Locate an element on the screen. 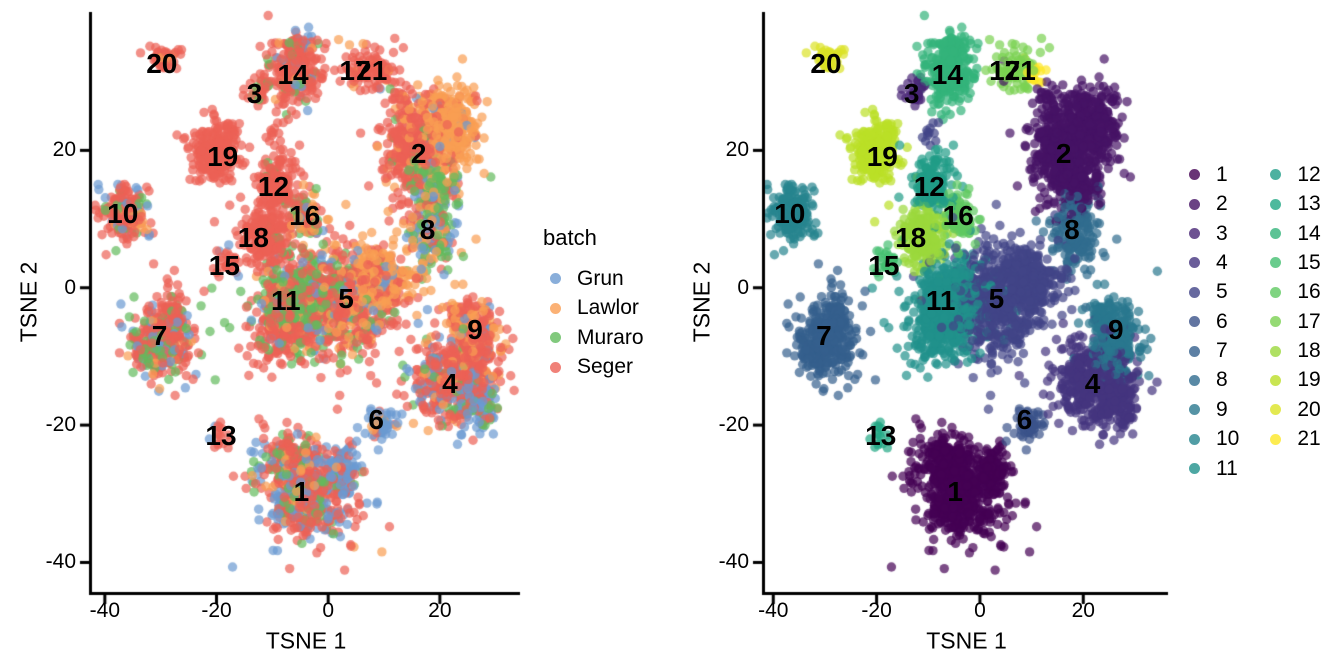  cluster-legend-item-10: 10 is located at coordinates (1211, 440).